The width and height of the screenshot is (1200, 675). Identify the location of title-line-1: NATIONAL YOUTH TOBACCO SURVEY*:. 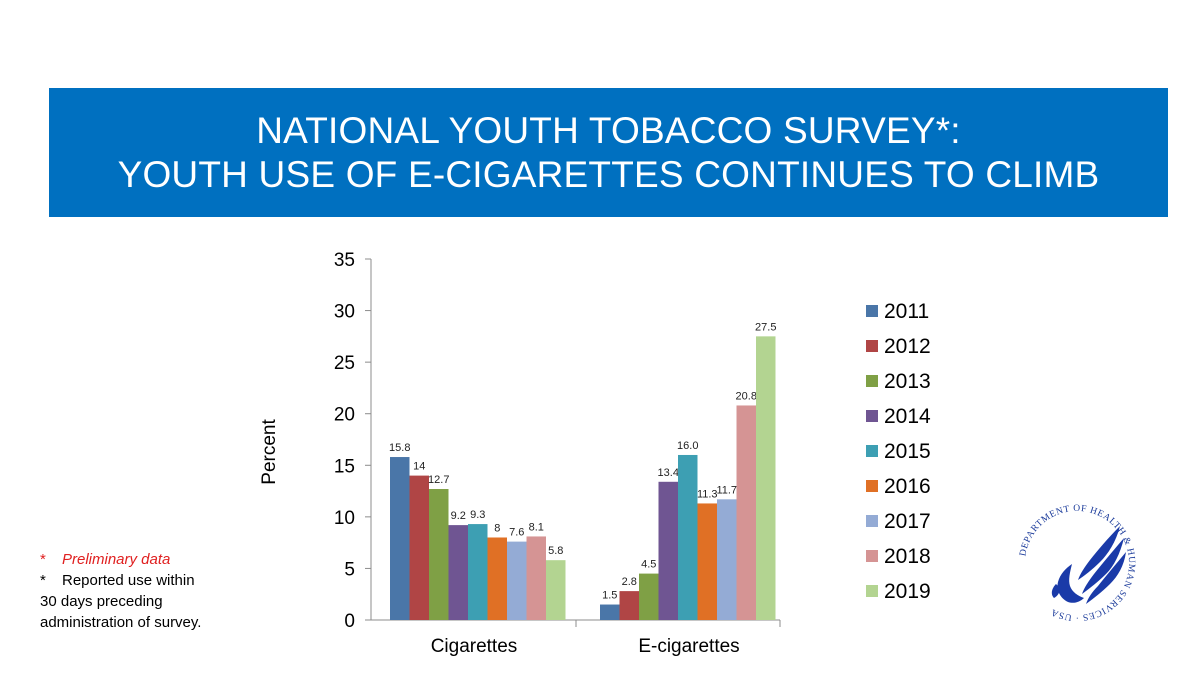
(608, 130).